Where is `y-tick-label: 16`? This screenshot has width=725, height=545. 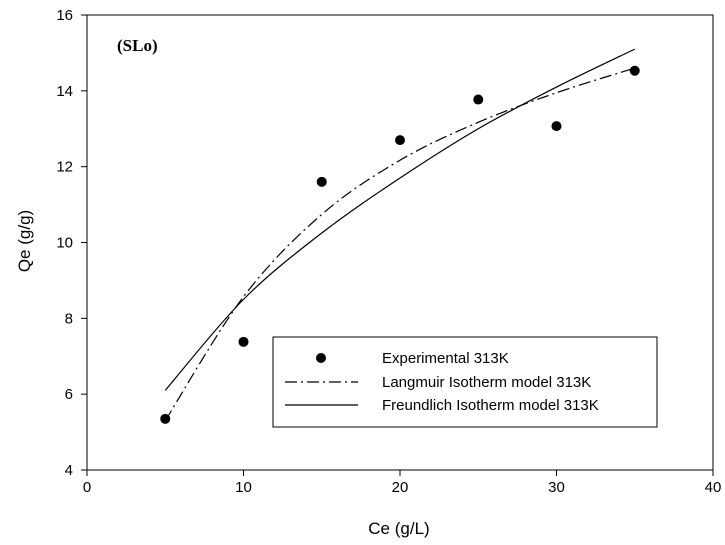
y-tick-label: 16 is located at coordinates (64, 15).